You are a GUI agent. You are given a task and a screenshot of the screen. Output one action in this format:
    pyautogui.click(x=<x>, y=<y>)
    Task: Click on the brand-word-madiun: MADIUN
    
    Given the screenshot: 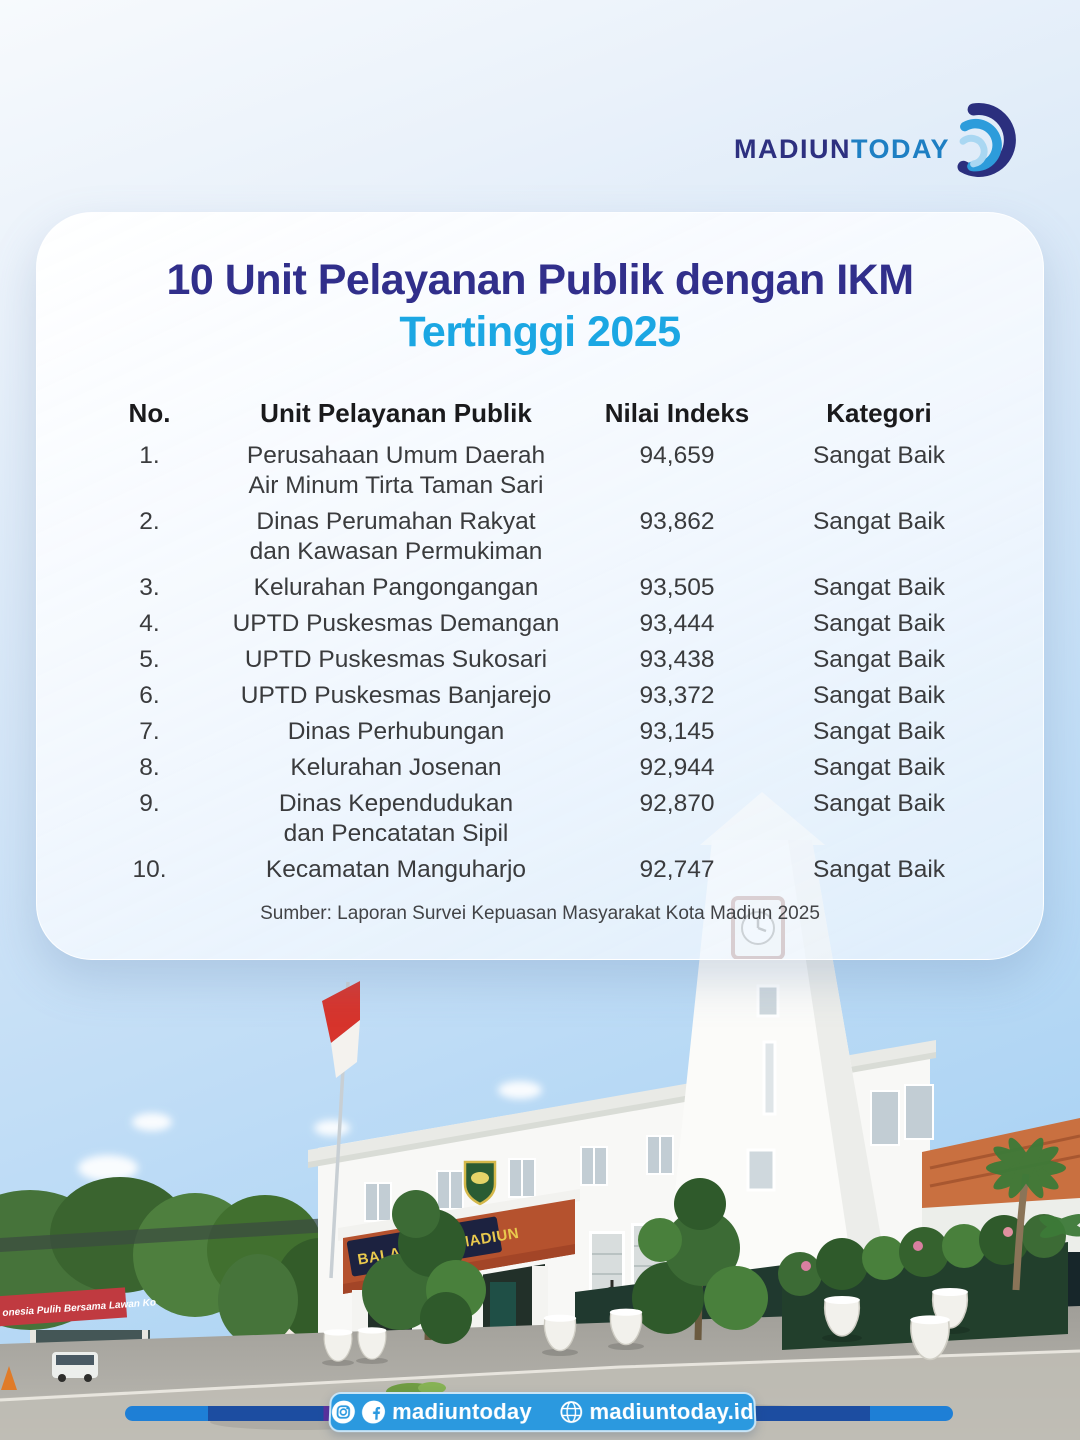 What is the action you would take?
    pyautogui.click(x=792, y=148)
    